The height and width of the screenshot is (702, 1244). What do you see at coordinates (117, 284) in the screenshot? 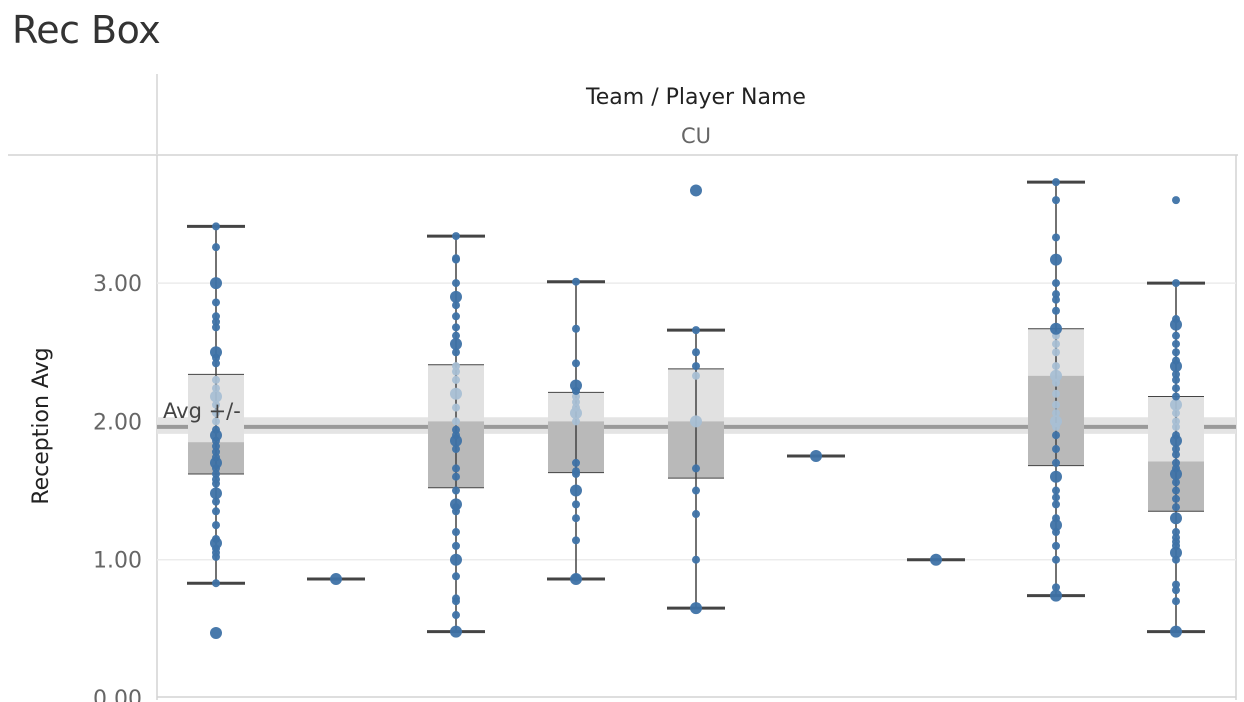
I see `y-tick-label: 3.00` at bounding box center [117, 284].